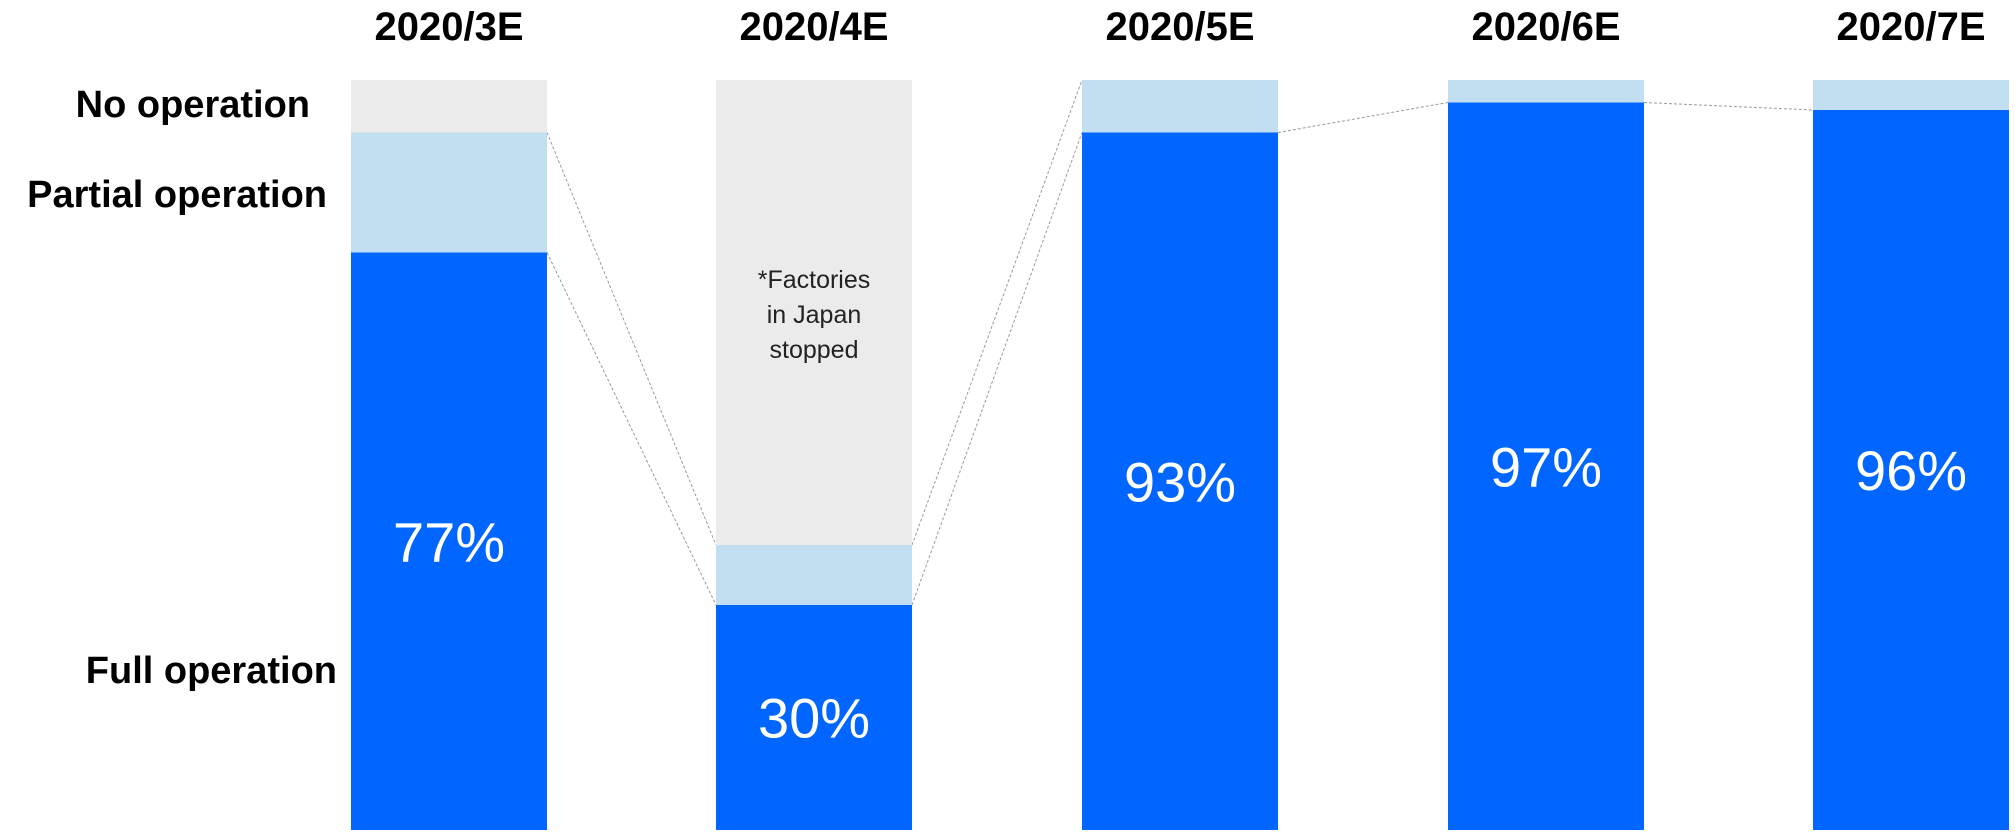 This screenshot has width=2015, height=837. I want to click on bar-full-operation-2020-6e, so click(1546, 466).